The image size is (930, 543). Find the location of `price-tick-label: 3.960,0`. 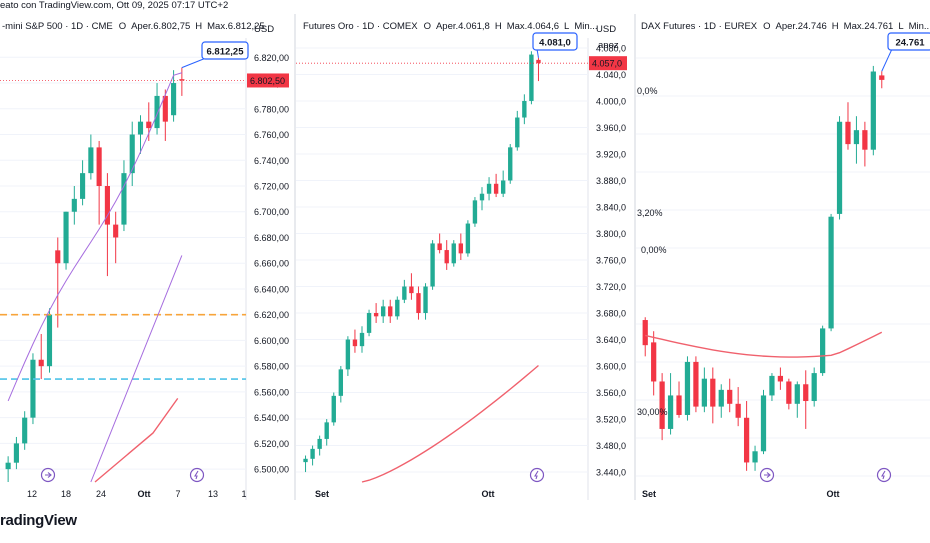

price-tick-label: 3.960,0 is located at coordinates (611, 128).